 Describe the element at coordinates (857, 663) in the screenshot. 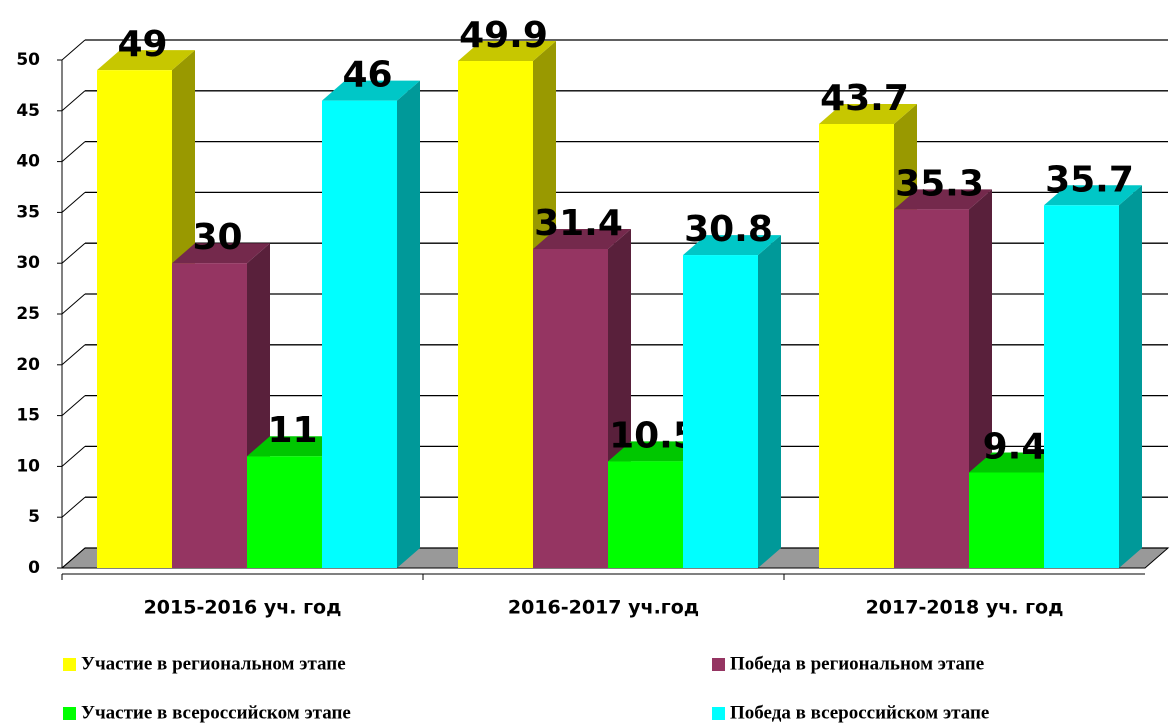

I see `legend-label: Победа в региональном этапе` at that location.